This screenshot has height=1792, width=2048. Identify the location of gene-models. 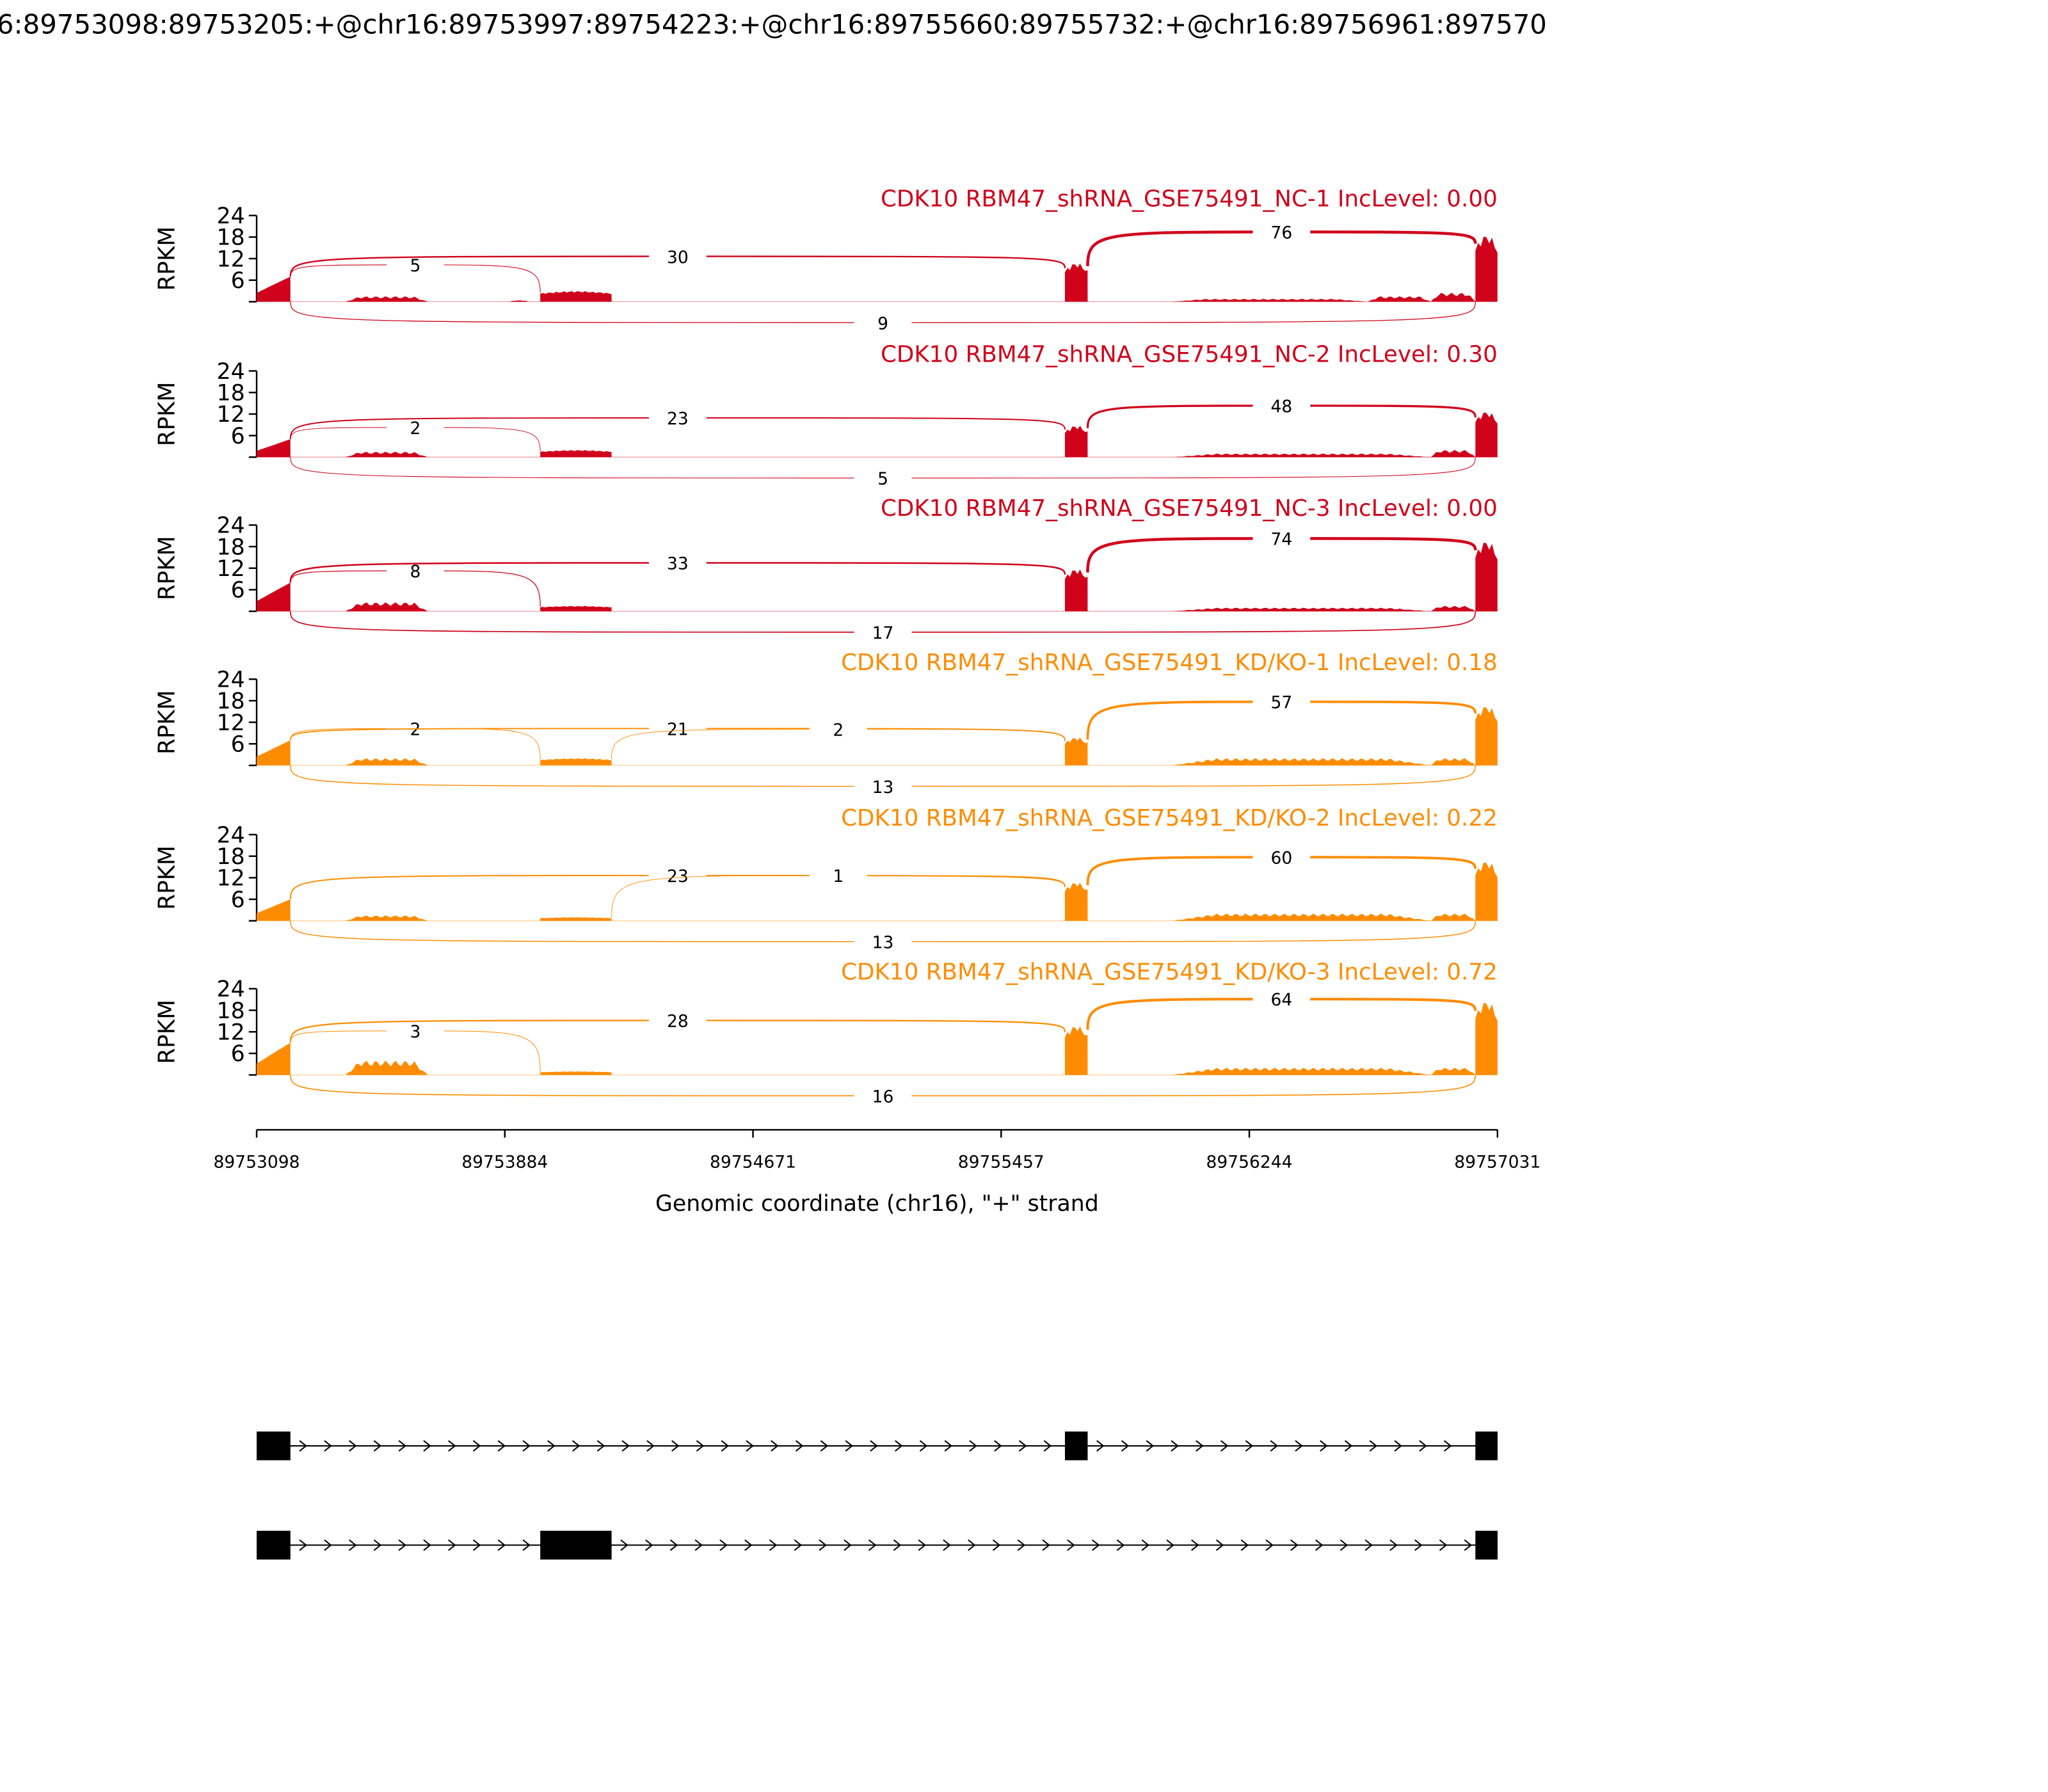
(877, 1495).